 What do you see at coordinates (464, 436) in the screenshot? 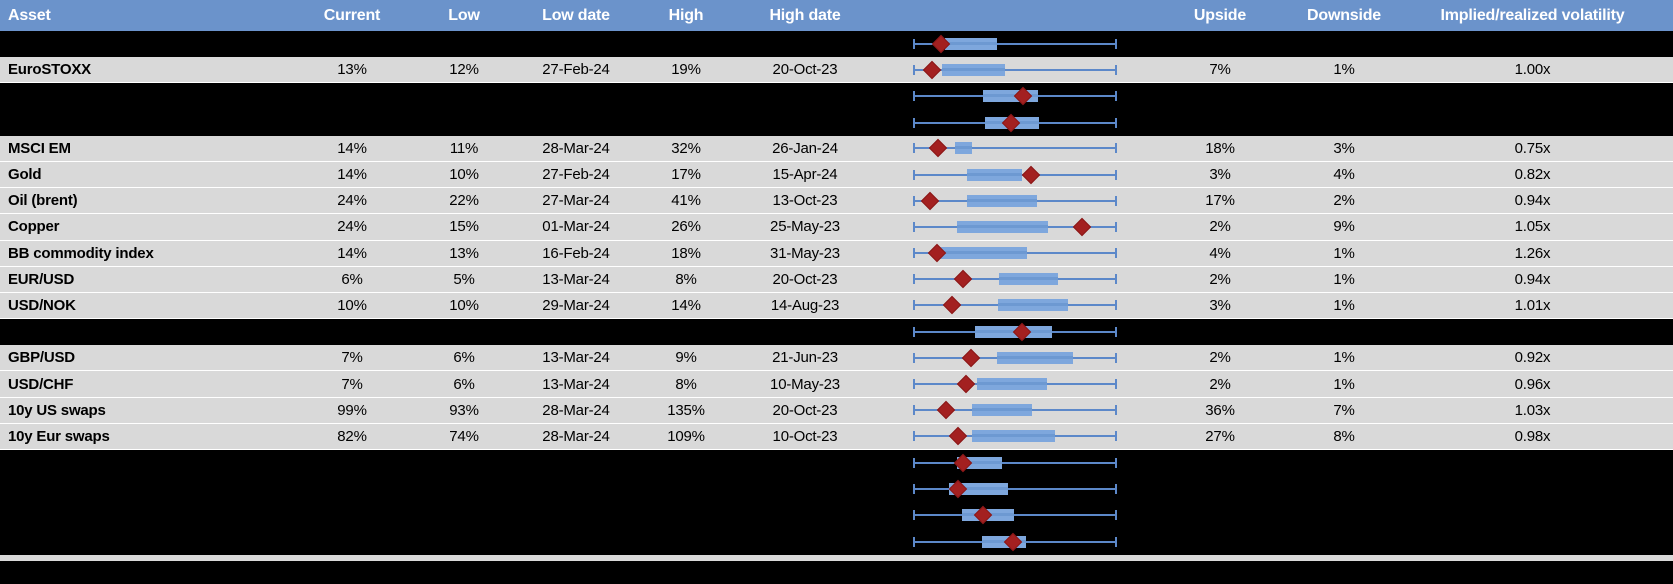
I see `low-cell: 74%` at bounding box center [464, 436].